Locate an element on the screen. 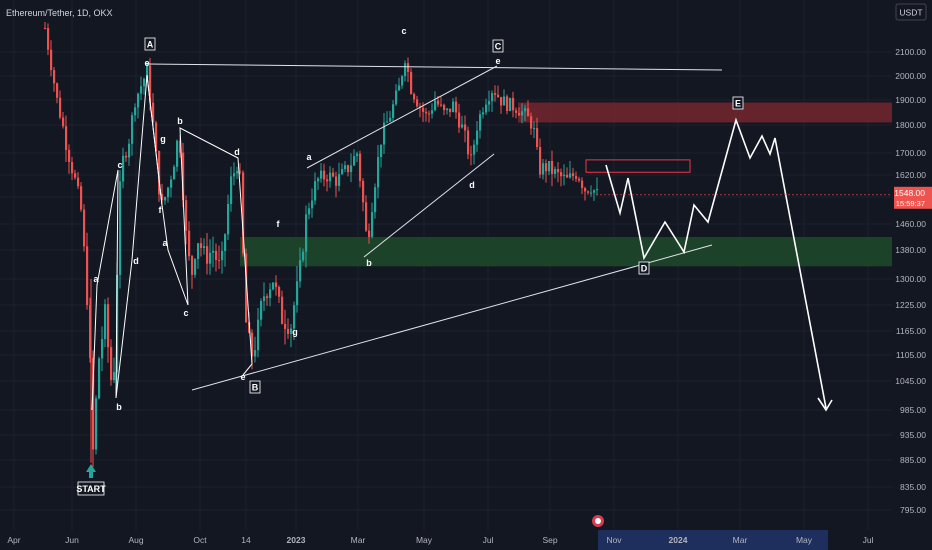 The image size is (932, 550). wave-boxed-label: D is located at coordinates (644, 269).